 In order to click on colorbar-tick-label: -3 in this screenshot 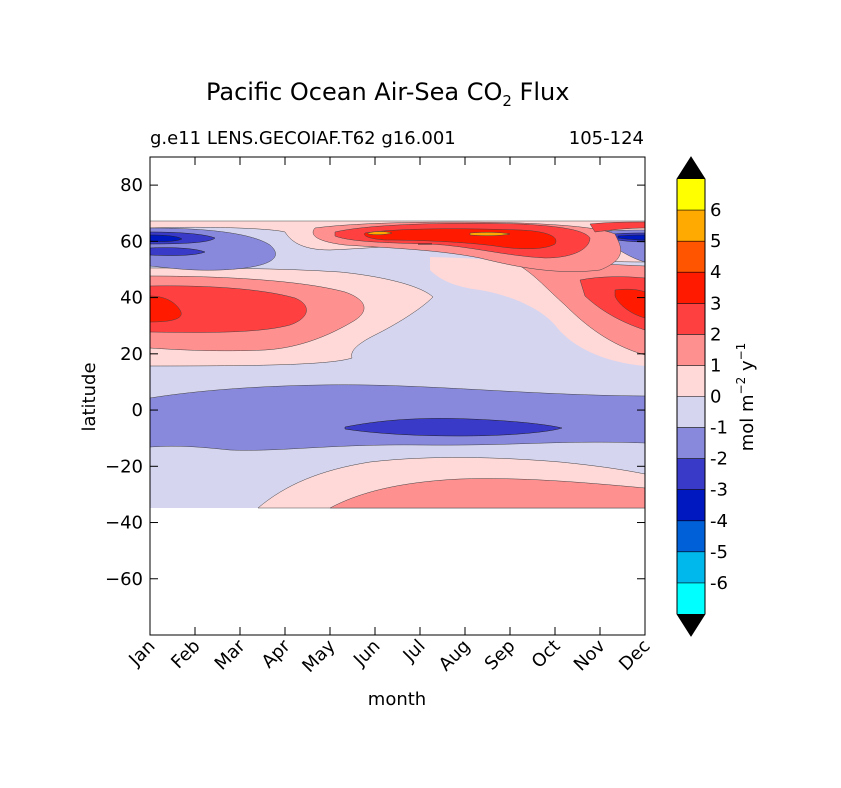, I will do `click(719, 490)`.